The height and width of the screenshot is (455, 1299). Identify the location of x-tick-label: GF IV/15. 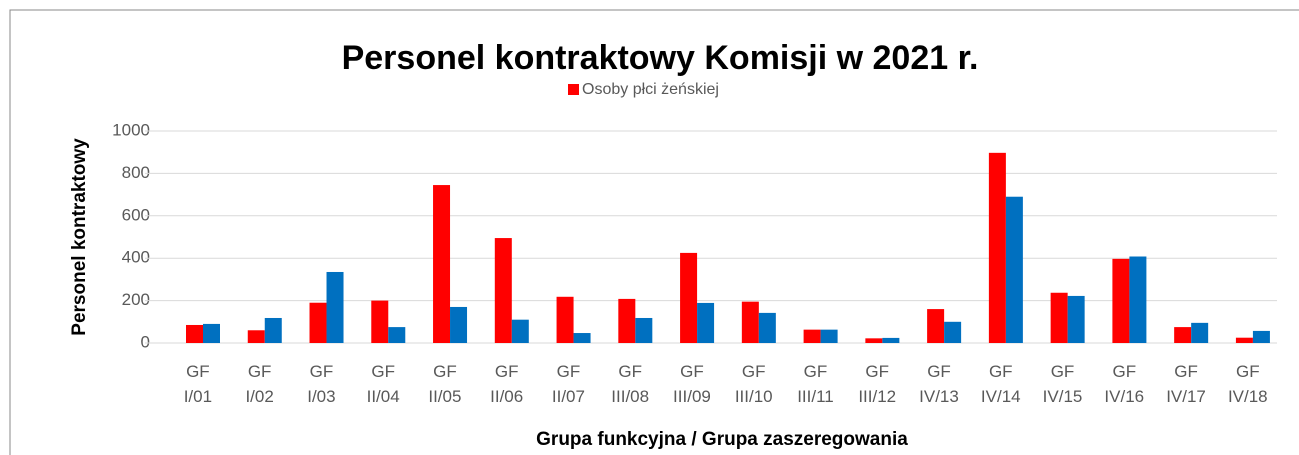
(1063, 384).